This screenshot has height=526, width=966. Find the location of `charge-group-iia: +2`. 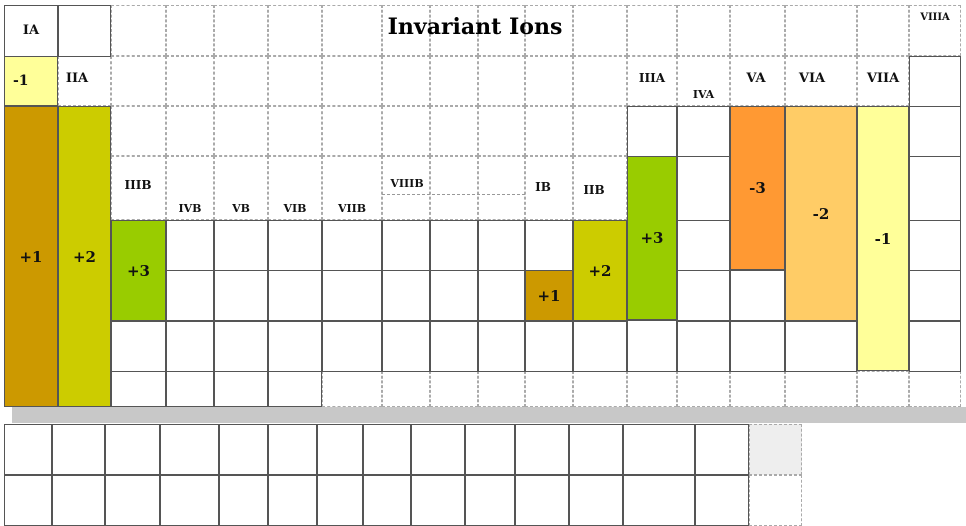

charge-group-iia: +2 is located at coordinates (84, 256).